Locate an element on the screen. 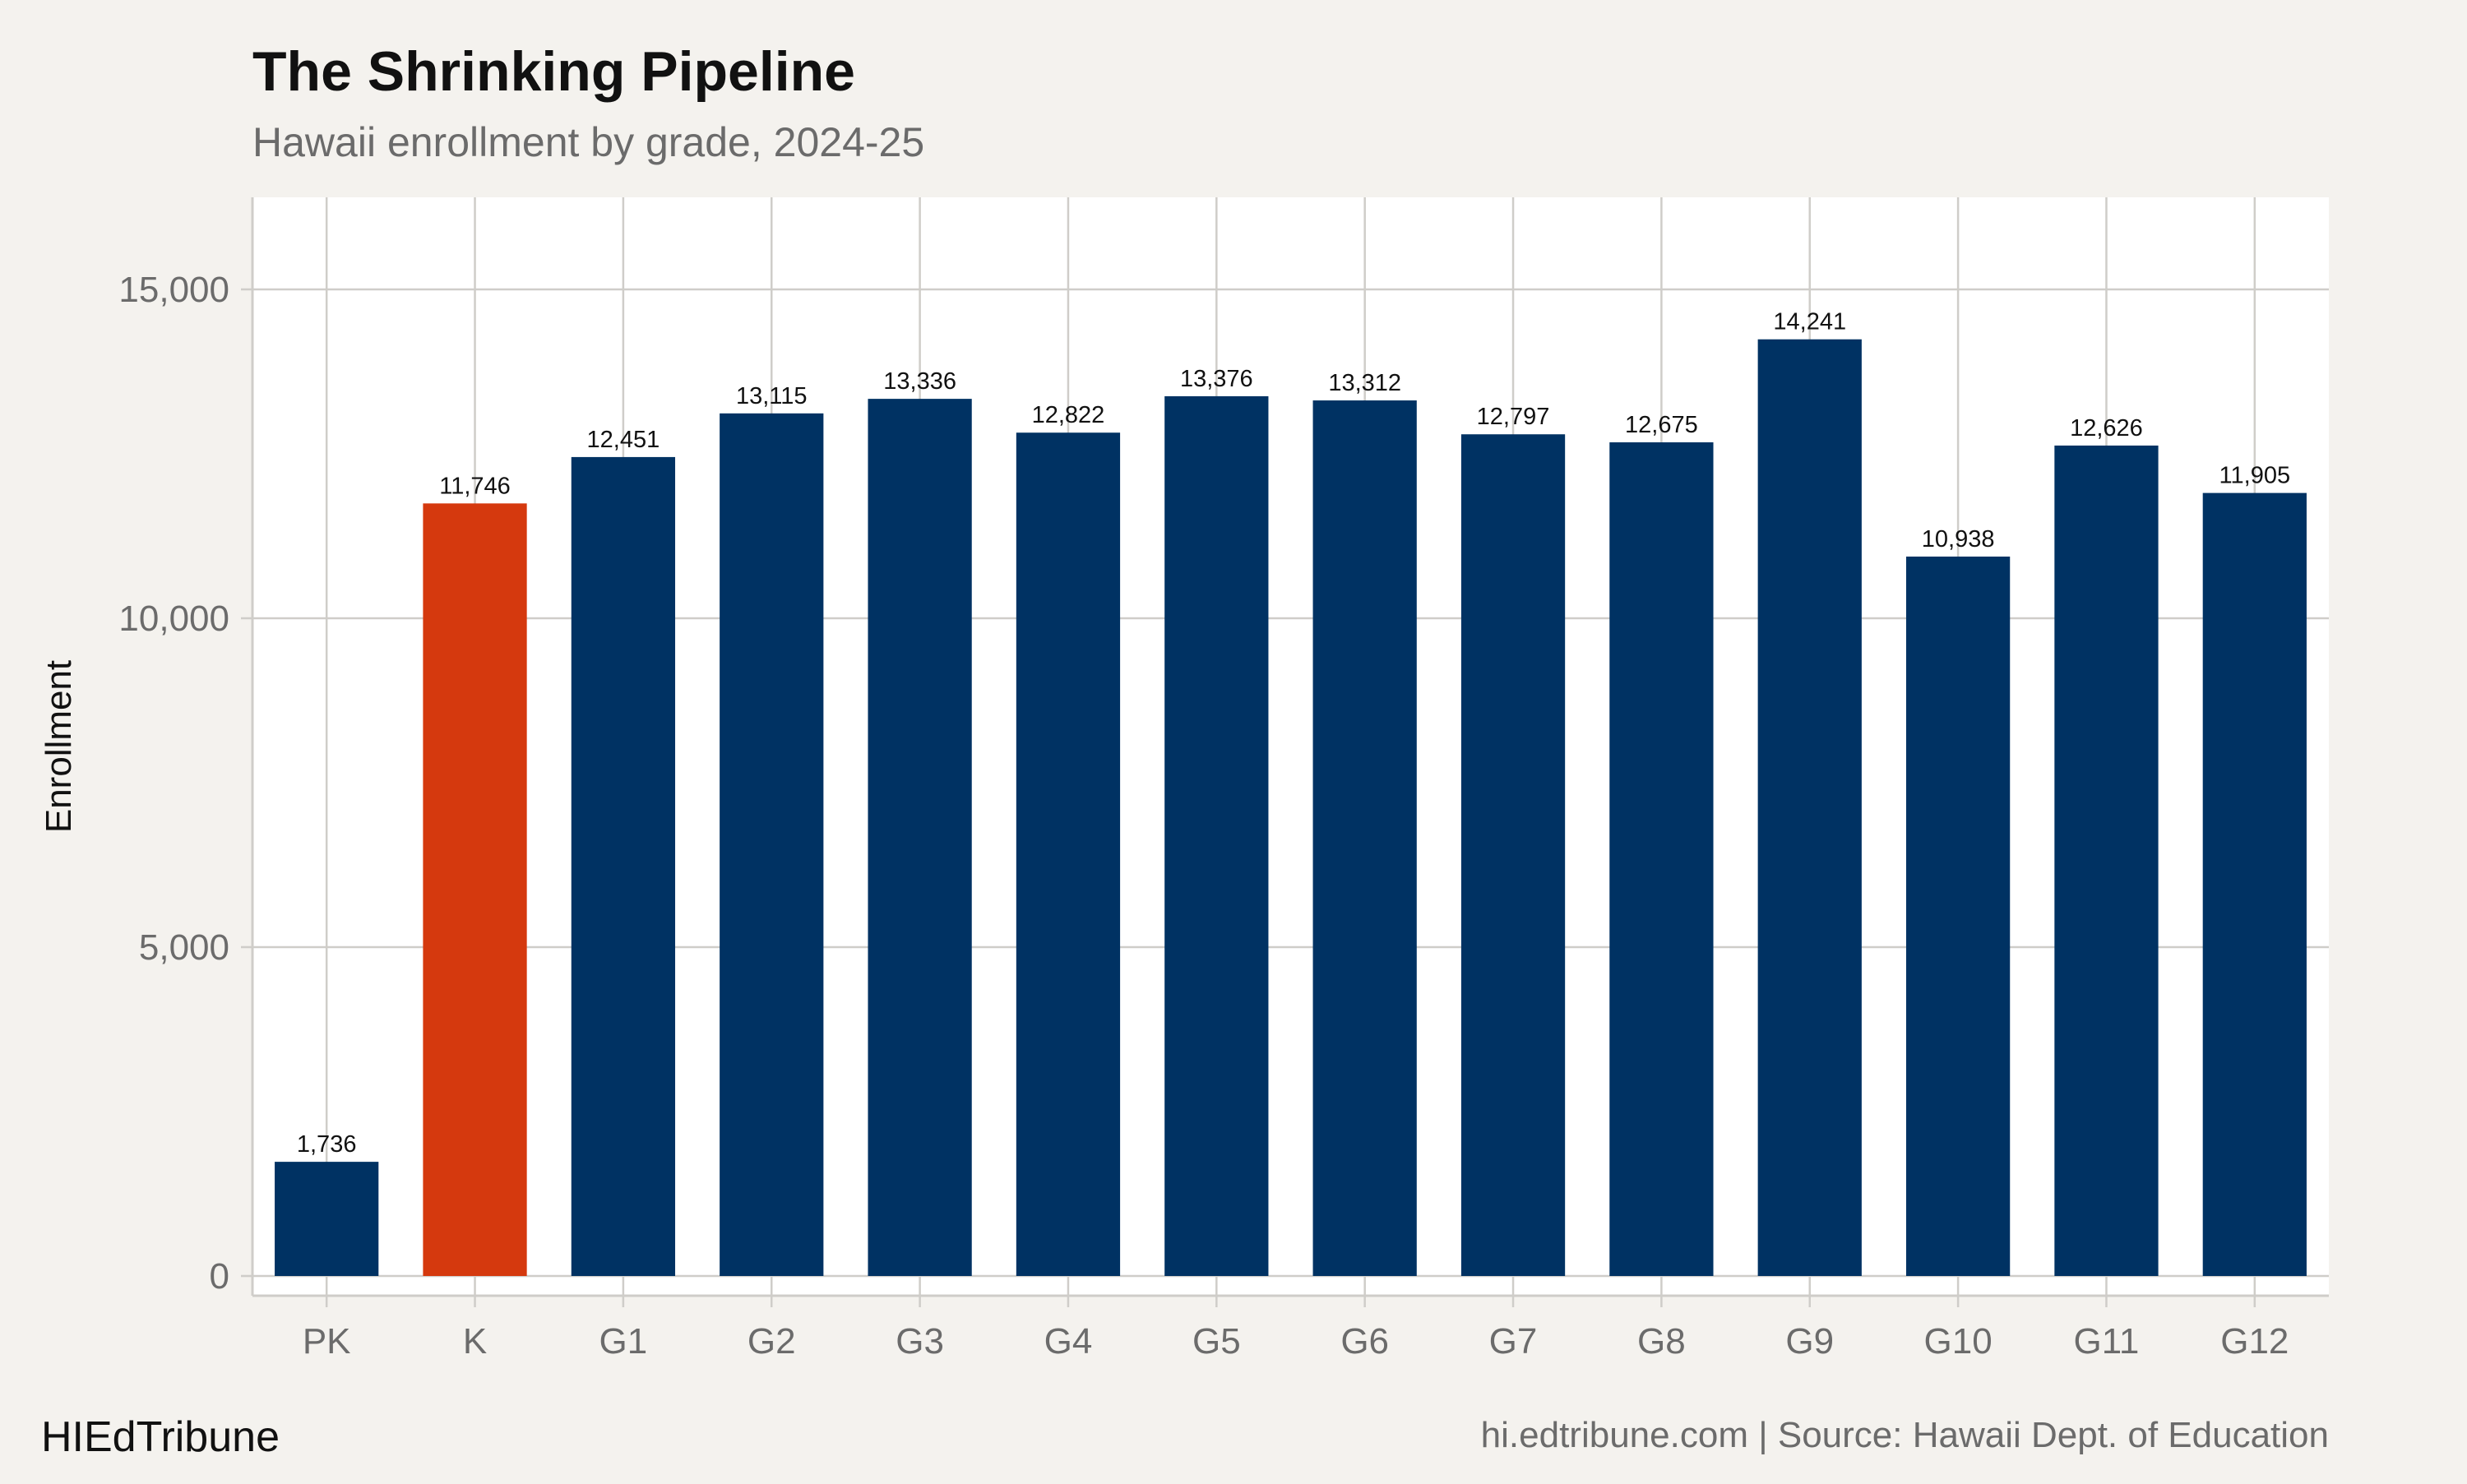 The width and height of the screenshot is (2467, 1484). chart-title: The Shrinking Pipeline is located at coordinates (553, 72).